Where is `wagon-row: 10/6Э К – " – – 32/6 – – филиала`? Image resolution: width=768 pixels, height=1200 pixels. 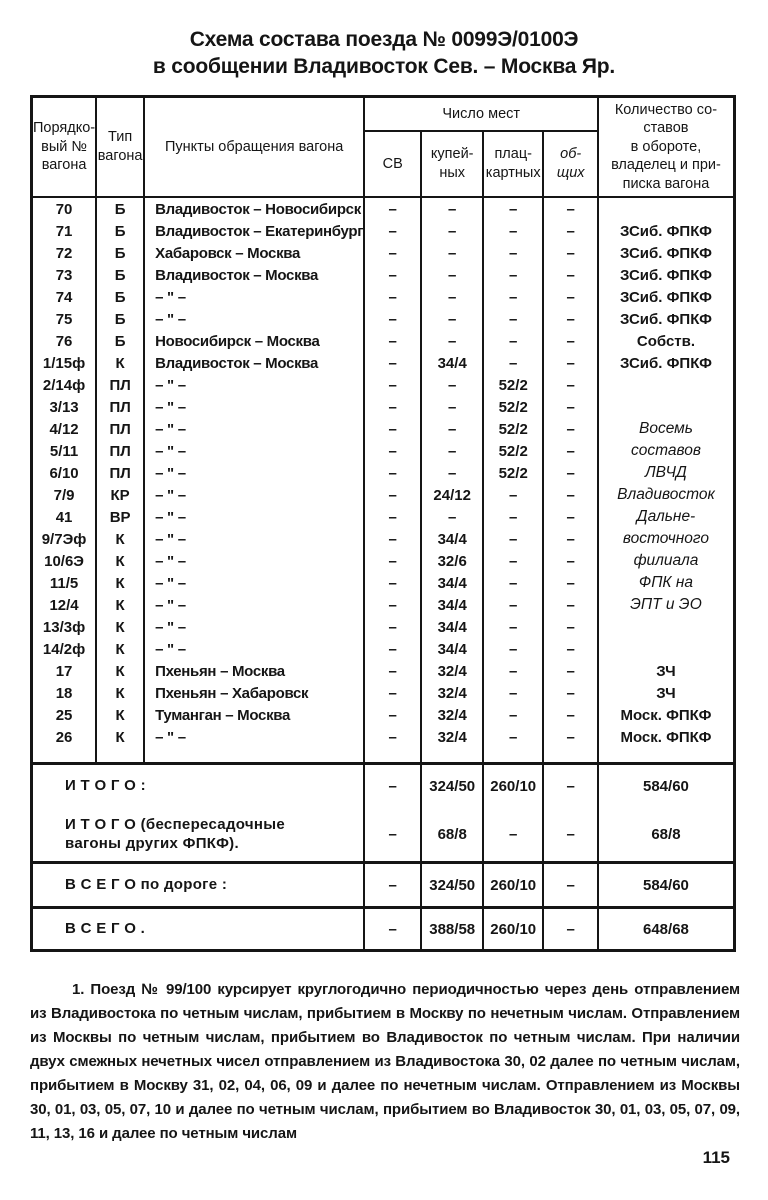
wagon-row: 10/6Э К – " – – 32/6 – – филиала is located at coordinates (383, 561).